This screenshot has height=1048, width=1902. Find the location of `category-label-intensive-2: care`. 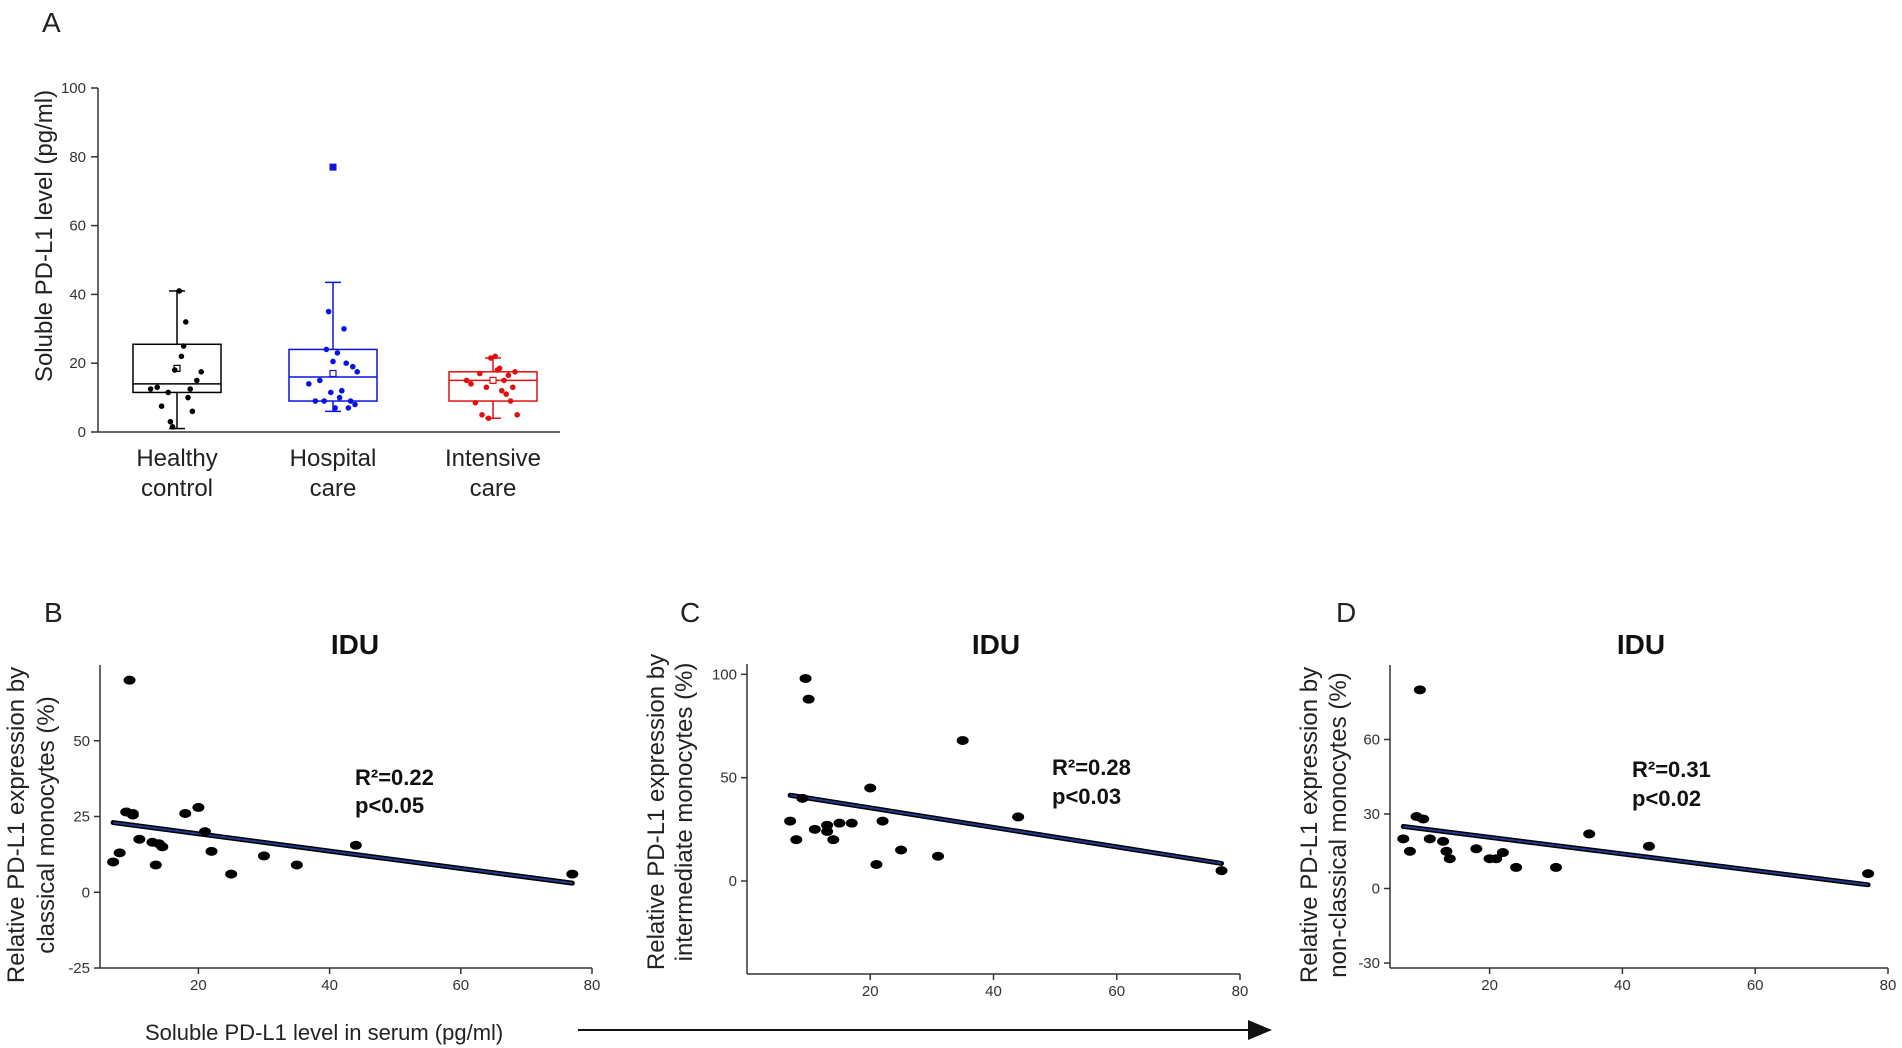

category-label-intensive-2: care is located at coordinates (493, 488).